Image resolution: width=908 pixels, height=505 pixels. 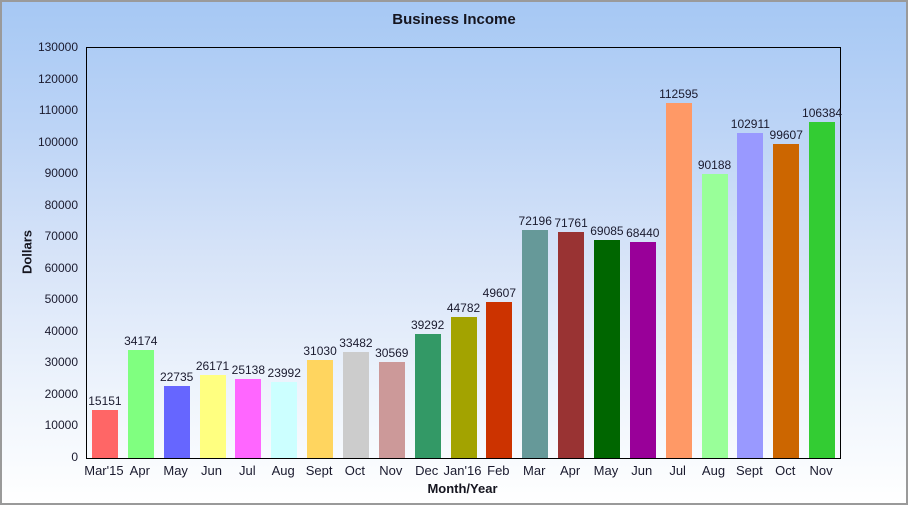 What do you see at coordinates (320, 351) in the screenshot?
I see `bar-value-label: 31030` at bounding box center [320, 351].